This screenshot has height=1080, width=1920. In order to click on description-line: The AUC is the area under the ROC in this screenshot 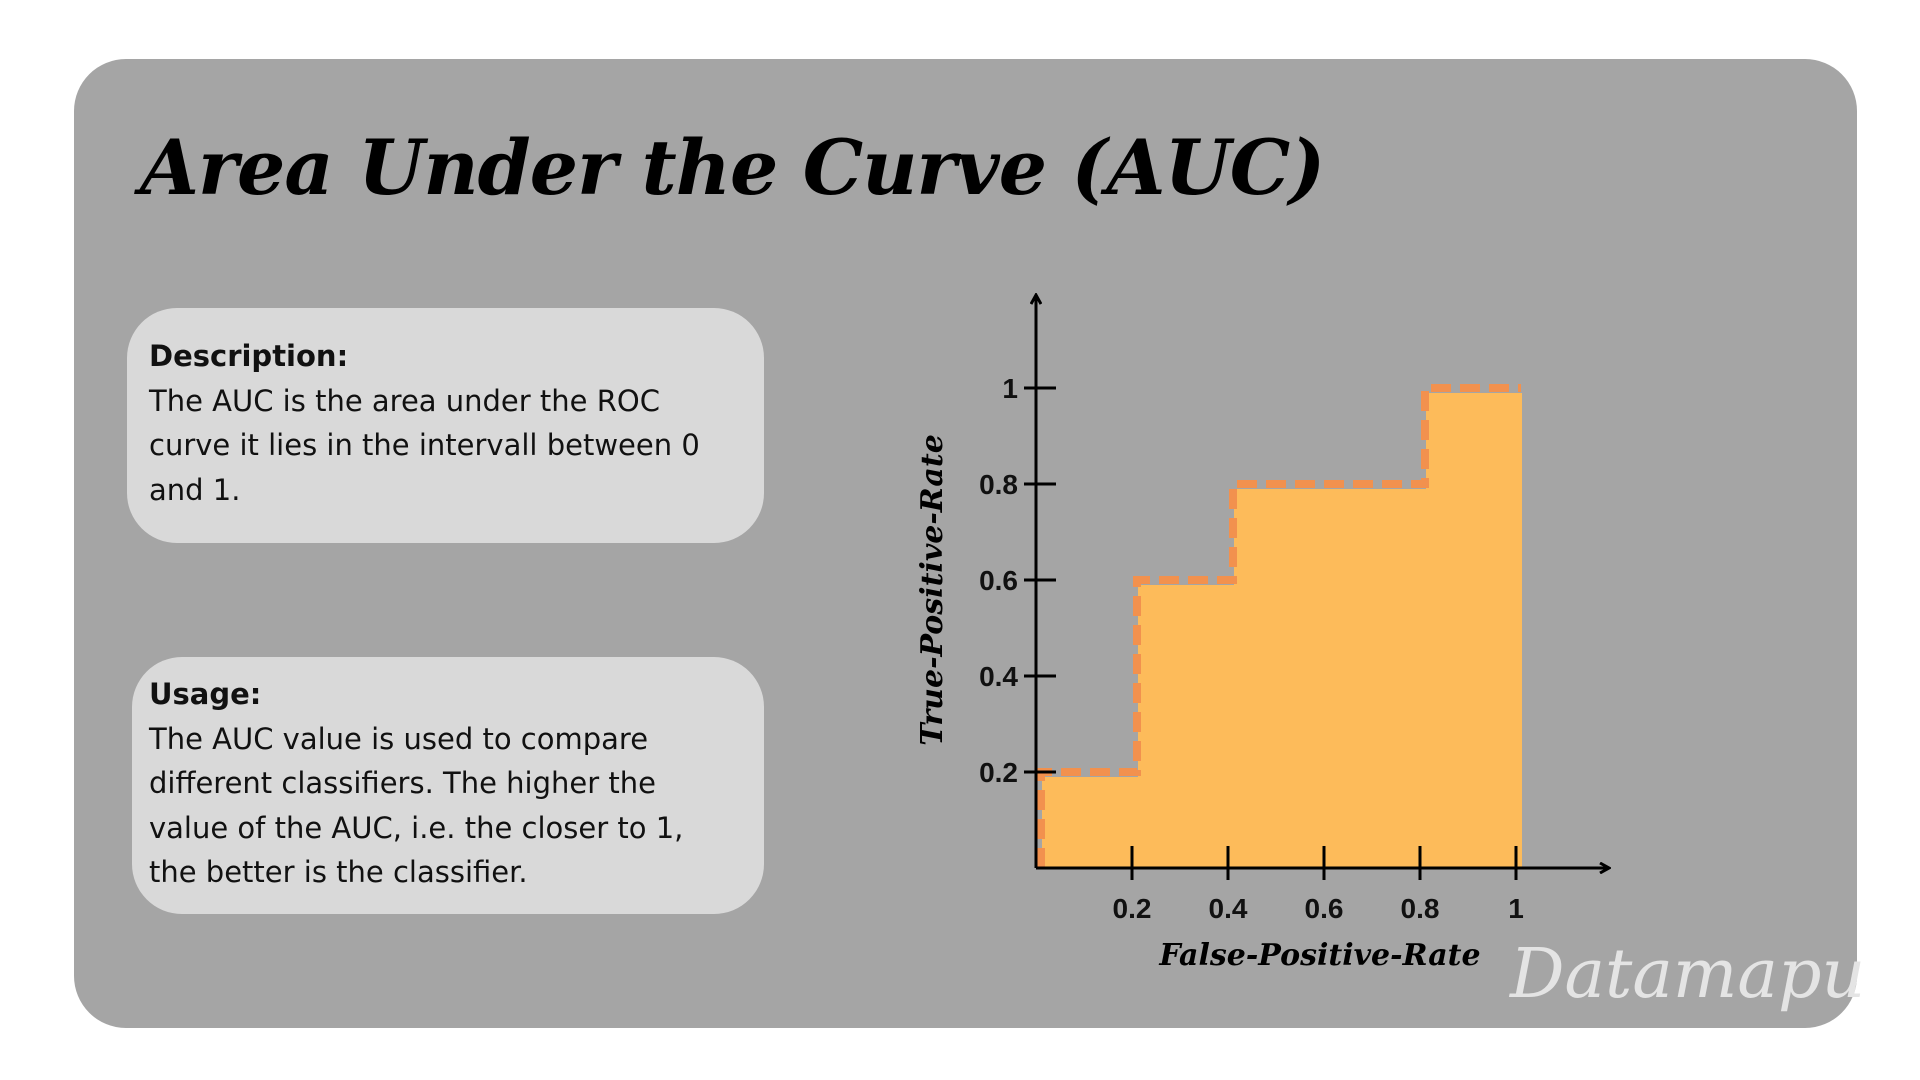, I will do `click(404, 400)`.